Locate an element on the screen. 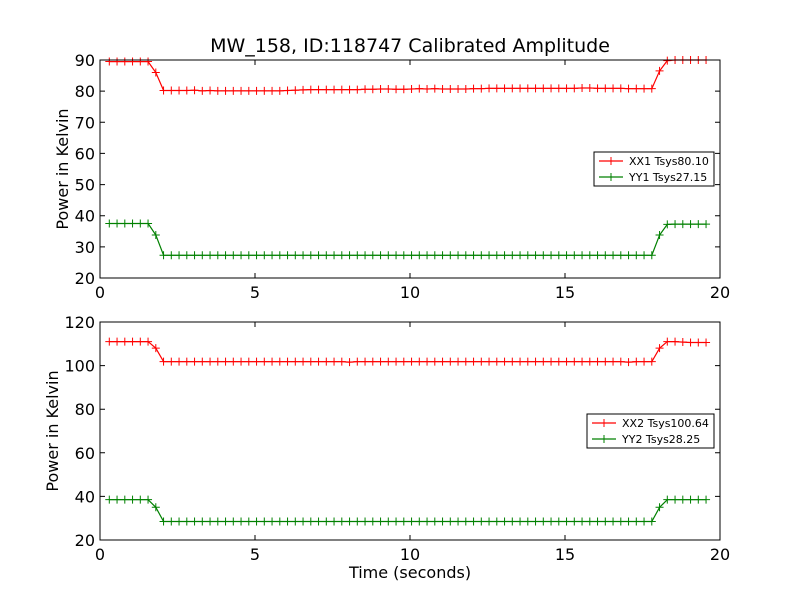 The width and height of the screenshot is (800, 600). y-tick-label: 30 is located at coordinates (85, 247).